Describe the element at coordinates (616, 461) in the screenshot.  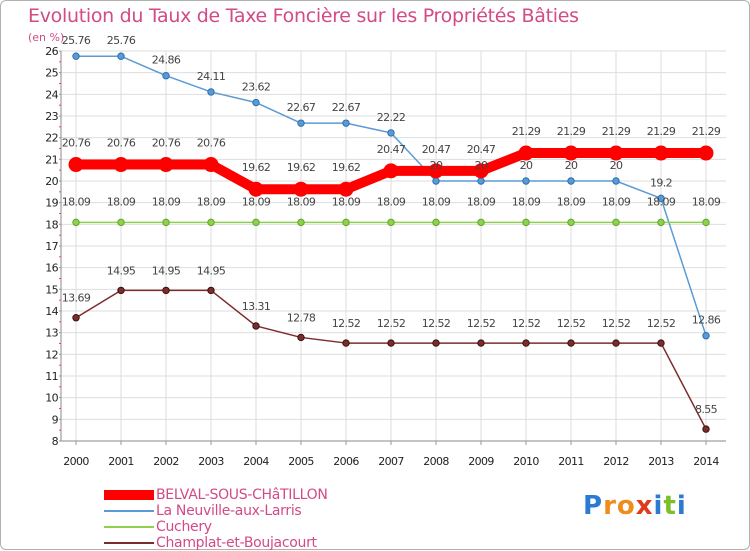
I see `x-tick-label: 2012` at that location.